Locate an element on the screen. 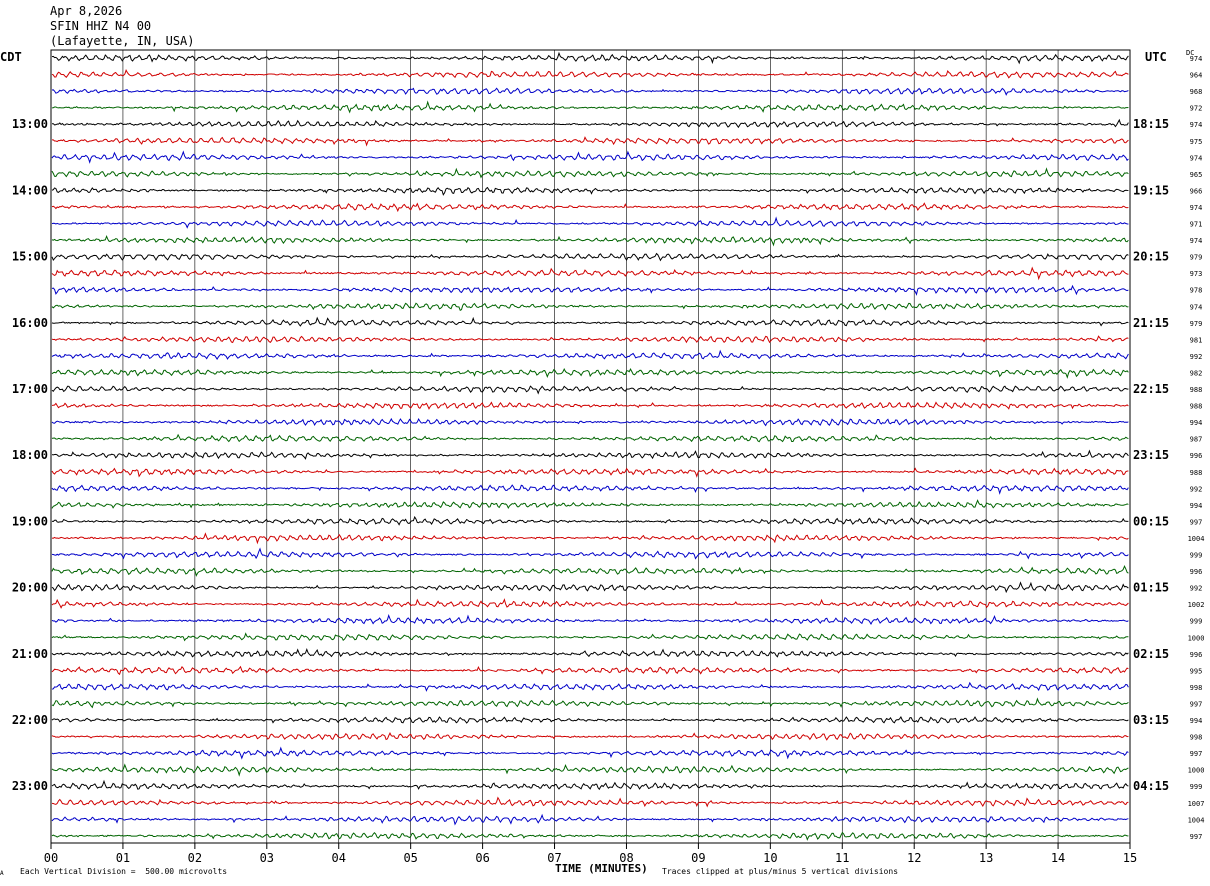 The height and width of the screenshot is (886, 1210). x-tick-label: 02 is located at coordinates (195, 858).